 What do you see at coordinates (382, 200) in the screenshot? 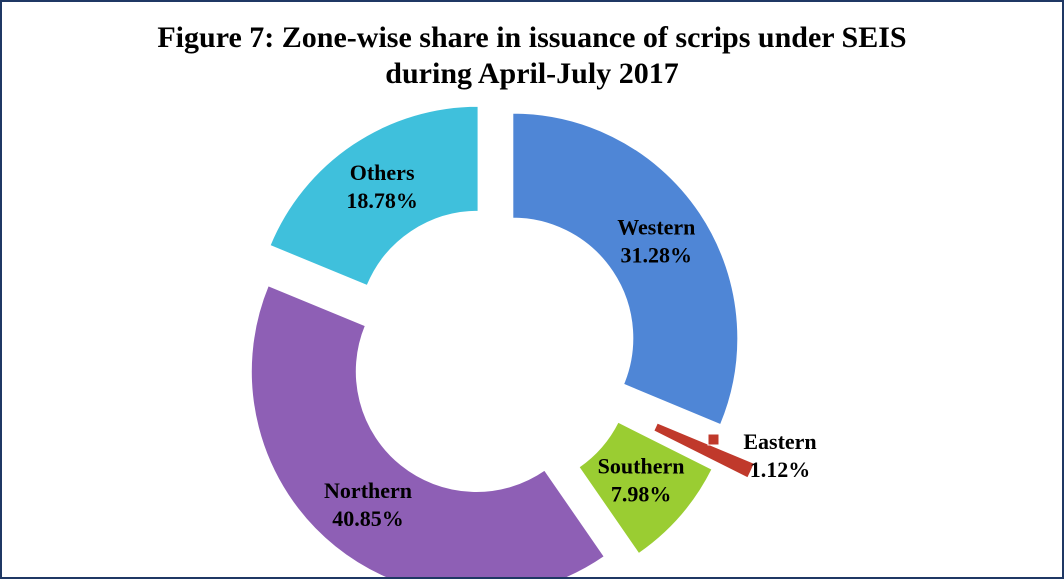
I see `value-label: 18.78%` at bounding box center [382, 200].